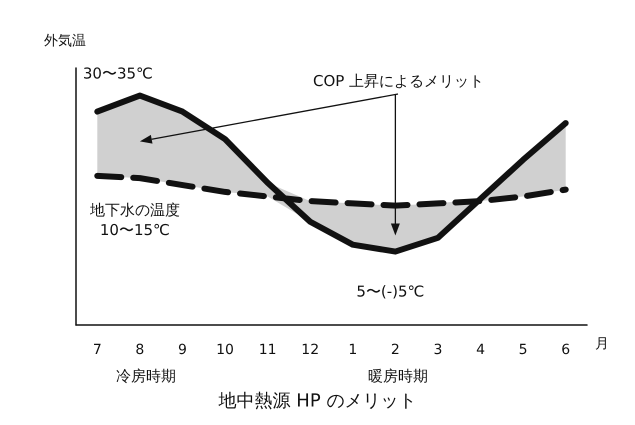  Describe the element at coordinates (134, 220) in the screenshot. I see `annotation: 地下水の温度 10〜15℃` at that location.